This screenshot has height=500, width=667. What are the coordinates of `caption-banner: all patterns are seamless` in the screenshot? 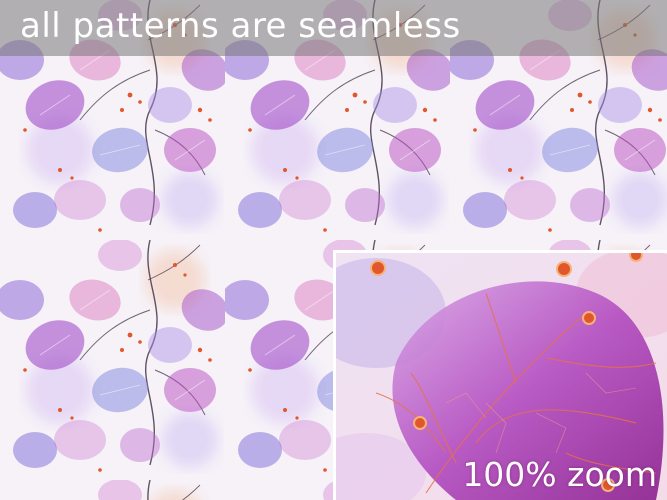 It's located at (333, 28).